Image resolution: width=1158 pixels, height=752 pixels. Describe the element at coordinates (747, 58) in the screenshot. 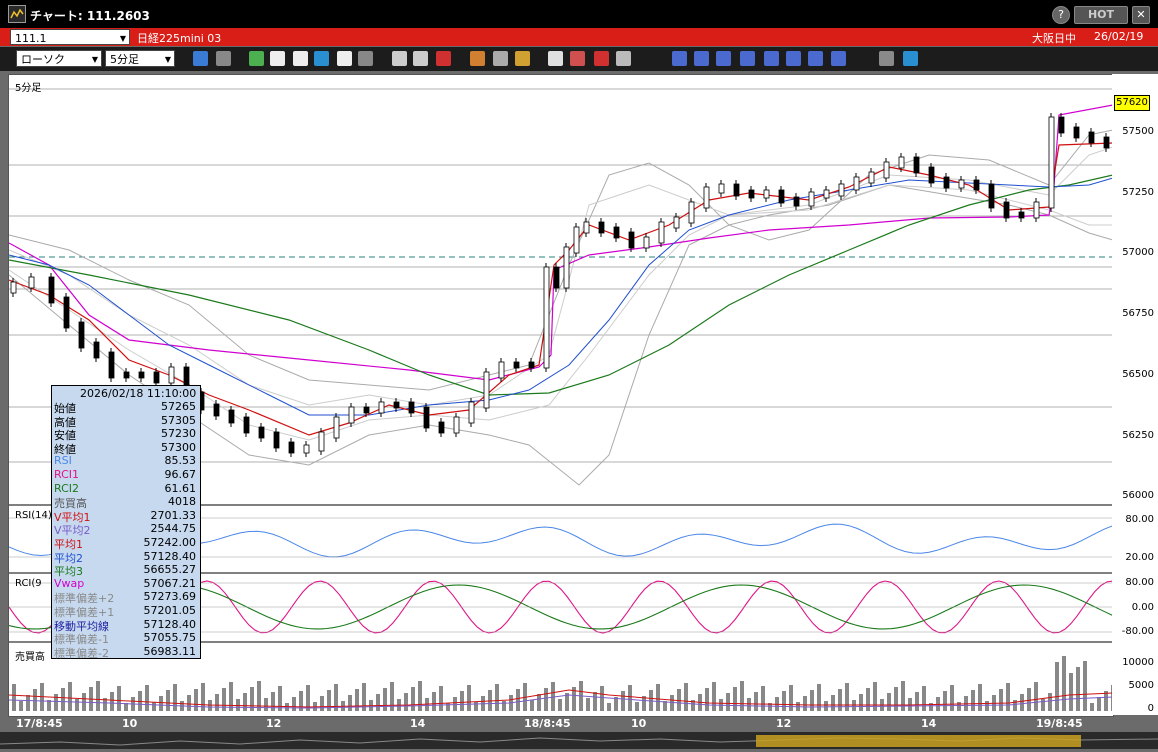

I see `toolbar-hl-button` at that location.